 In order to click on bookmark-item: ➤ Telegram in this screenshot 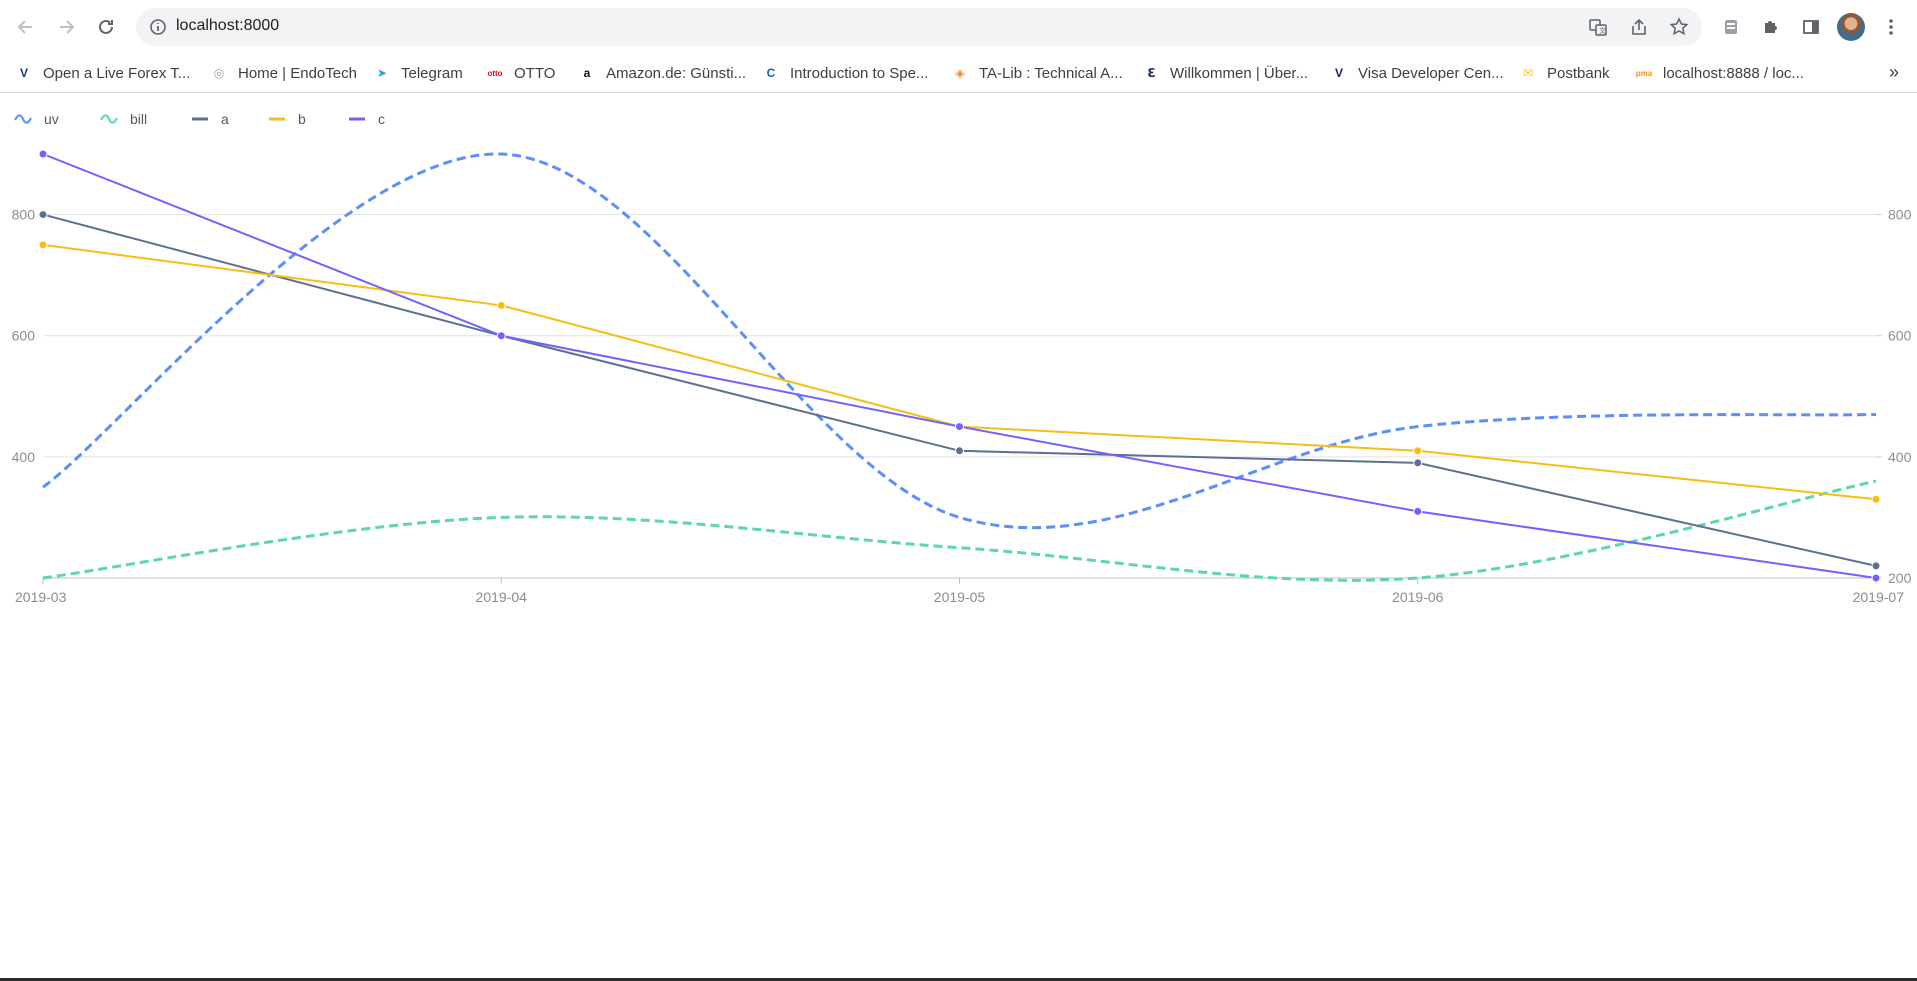, I will do `click(418, 73)`.